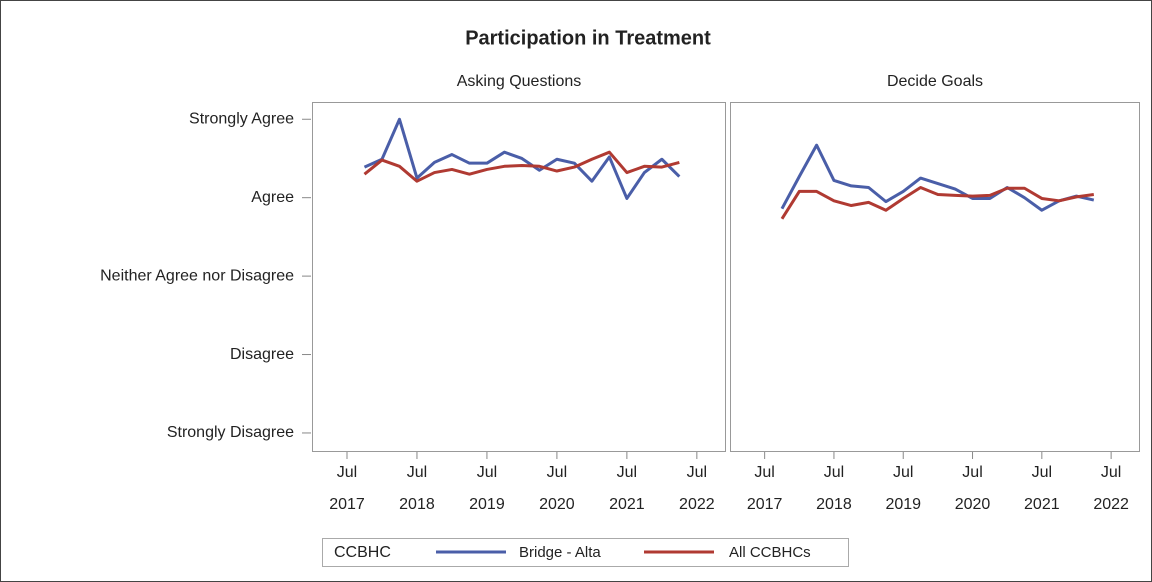 The image size is (1152, 582). What do you see at coordinates (262, 354) in the screenshot?
I see `y-tick-label: Disagree` at bounding box center [262, 354].